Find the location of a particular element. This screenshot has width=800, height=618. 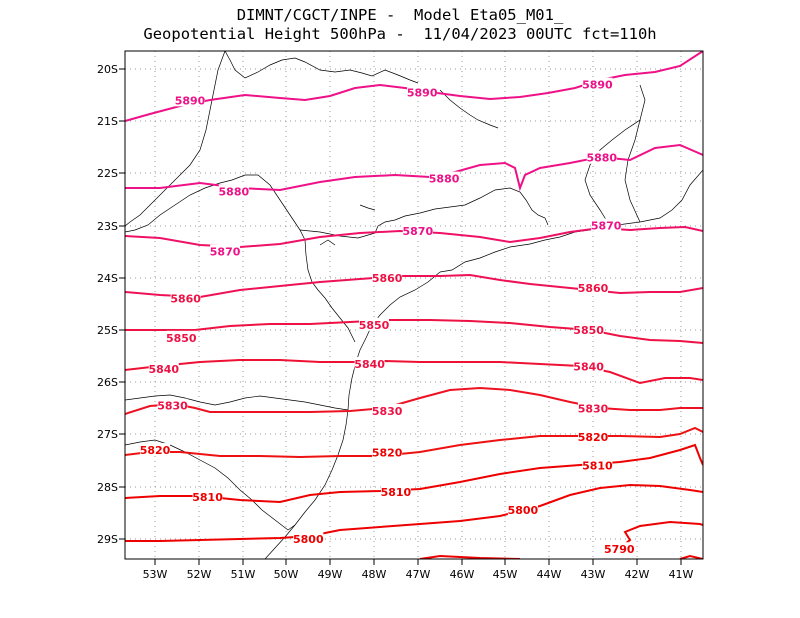

lon-label: 47W is located at coordinates (418, 574).